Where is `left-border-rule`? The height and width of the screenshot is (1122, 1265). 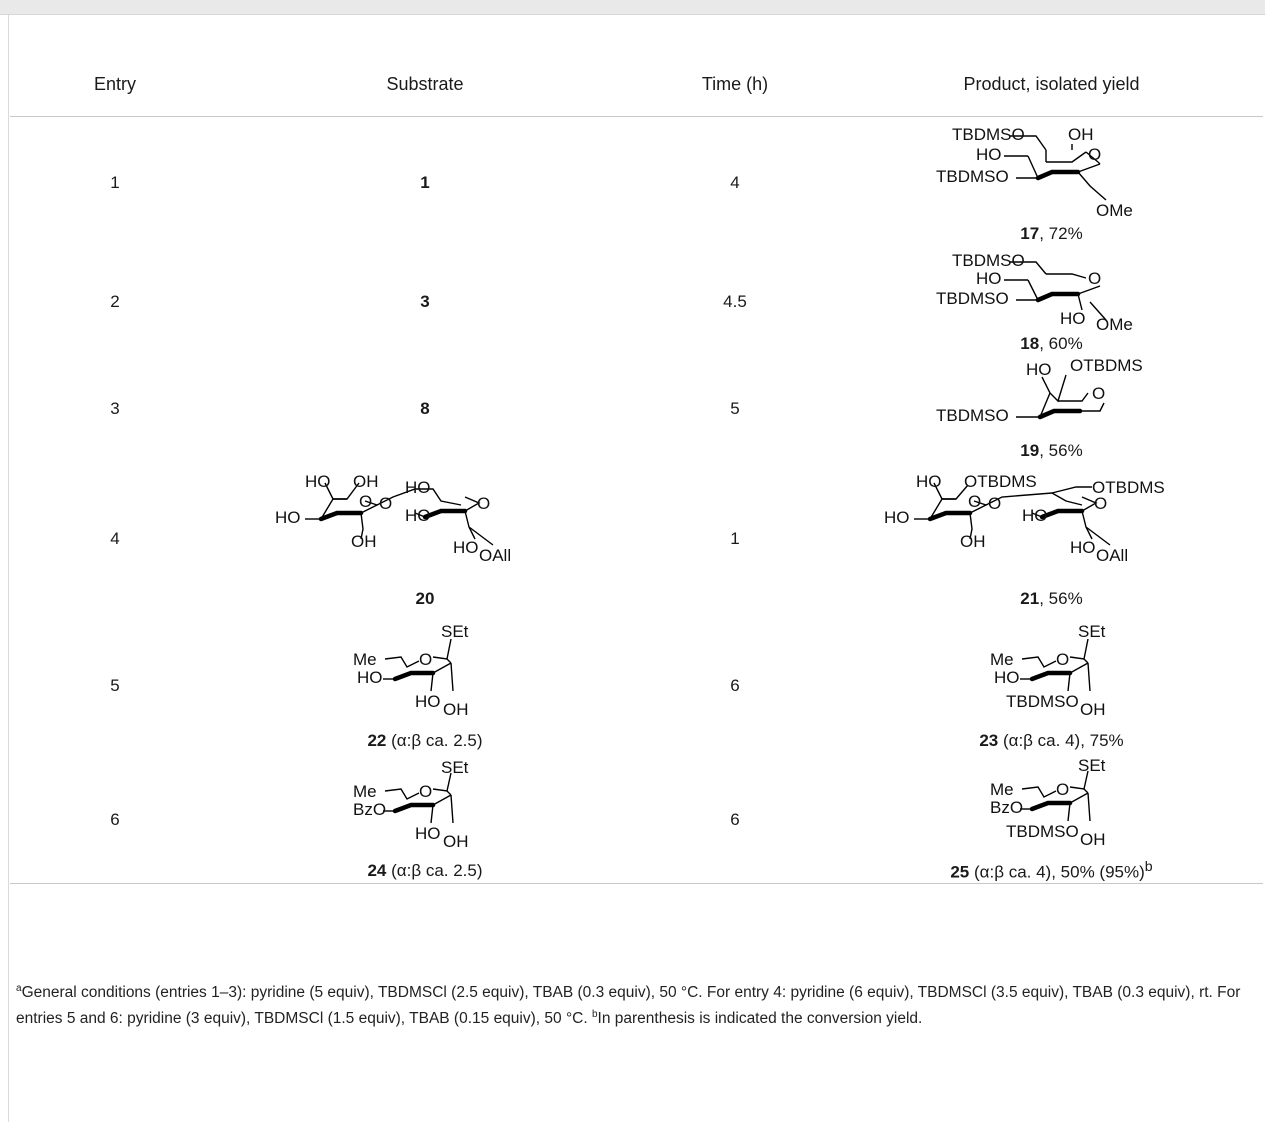 left-border-rule is located at coordinates (8, 568).